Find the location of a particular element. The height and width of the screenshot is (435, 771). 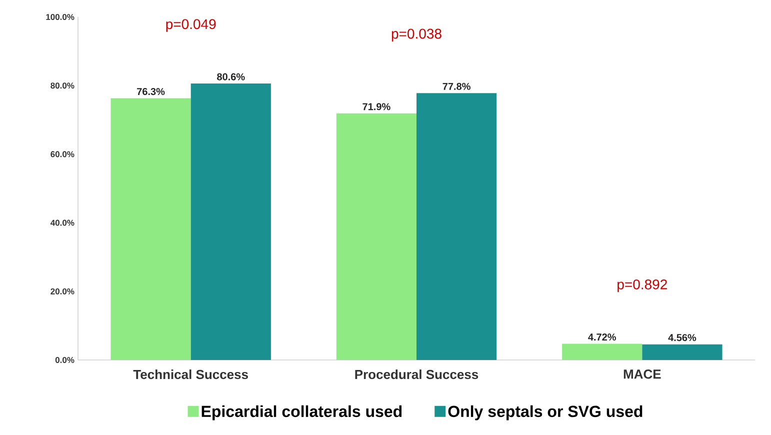

data-label: 80.6% is located at coordinates (231, 76).